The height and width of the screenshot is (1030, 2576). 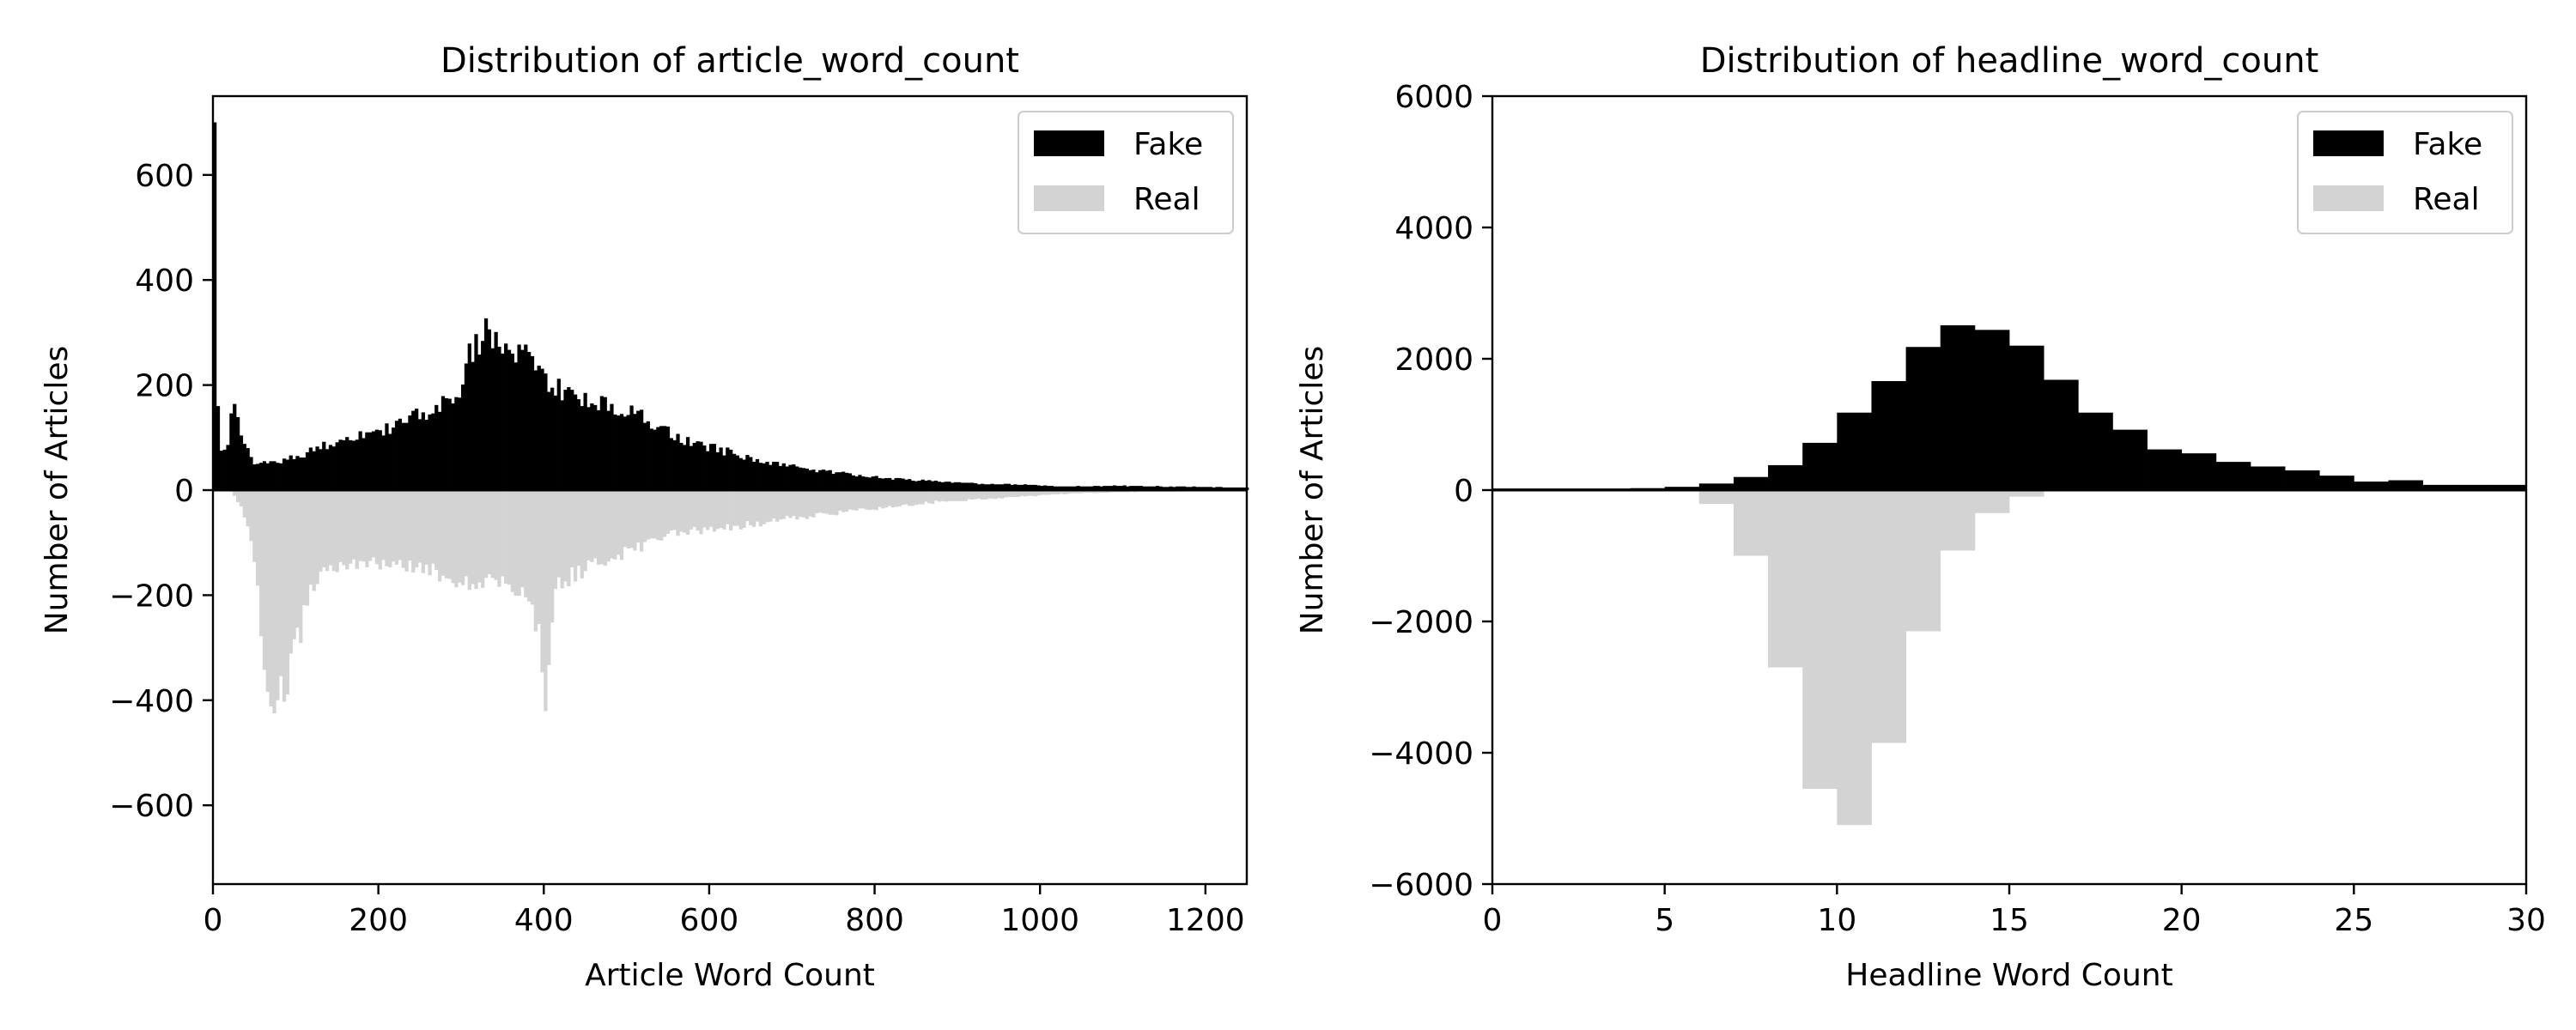 What do you see at coordinates (2014, 911) in the screenshot?
I see `x-axis-ticks: 0 5 10 15 20 25 30` at bounding box center [2014, 911].